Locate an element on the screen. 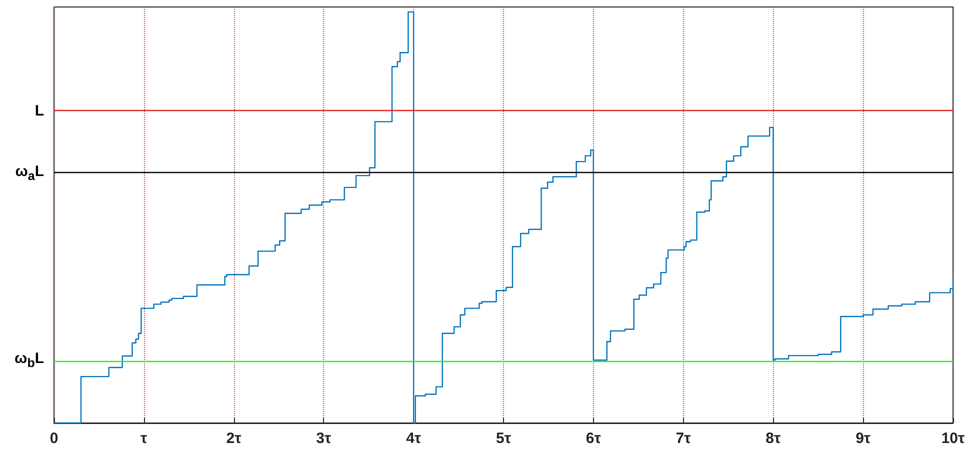  x-tick-label: 9τ is located at coordinates (863, 438).